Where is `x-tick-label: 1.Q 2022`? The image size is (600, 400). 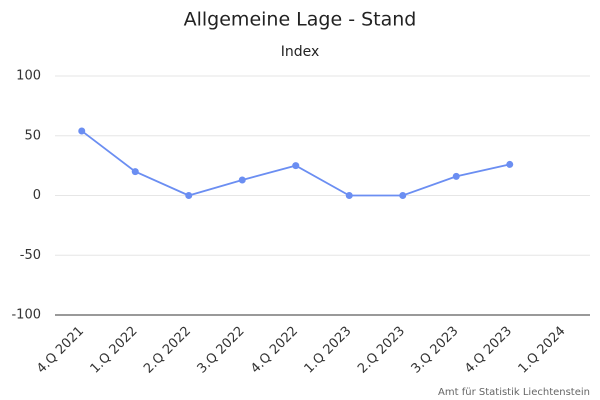
x-tick-label: 1.Q 2022 is located at coordinates (114, 350).